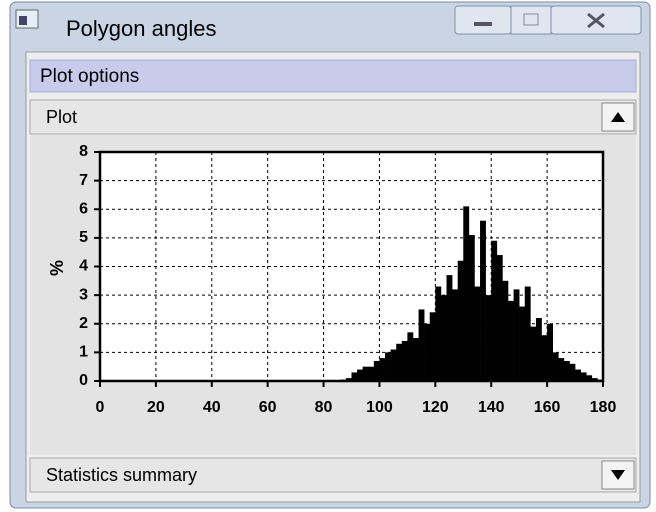 Image resolution: width=656 pixels, height=512 pixels. Describe the element at coordinates (121, 475) in the screenshot. I see `stats-section-label: Statistics summary` at that location.